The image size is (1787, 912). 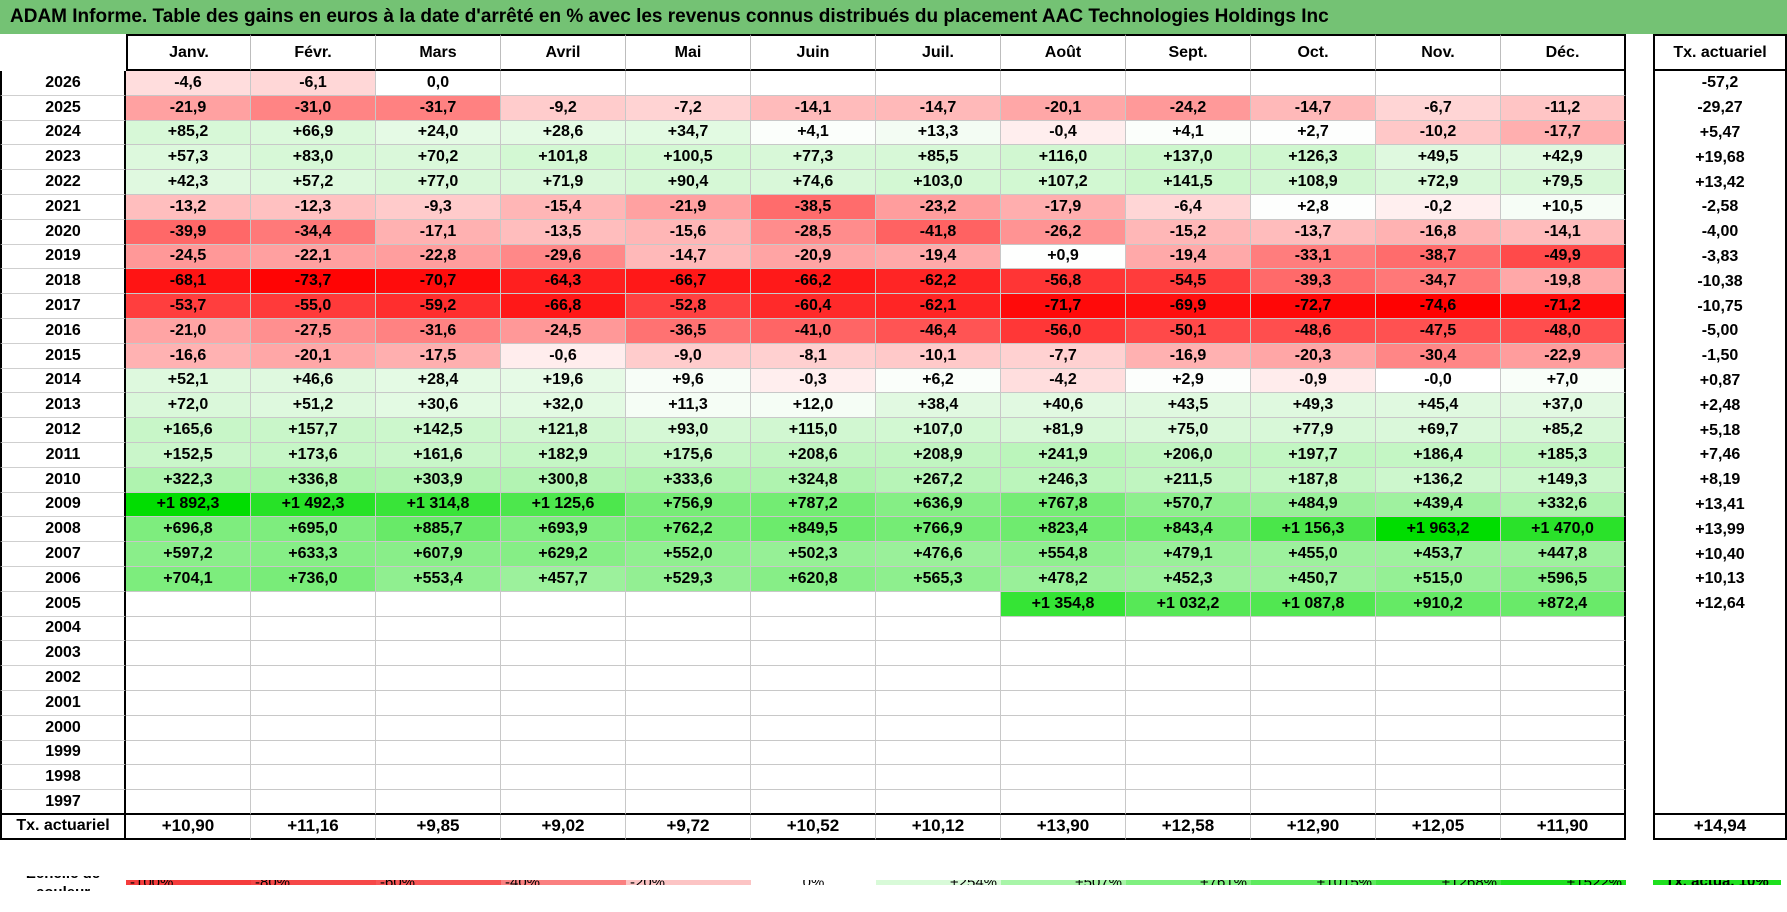 What do you see at coordinates (313, 133) in the screenshot?
I see `value-cell: +66,9` at bounding box center [313, 133].